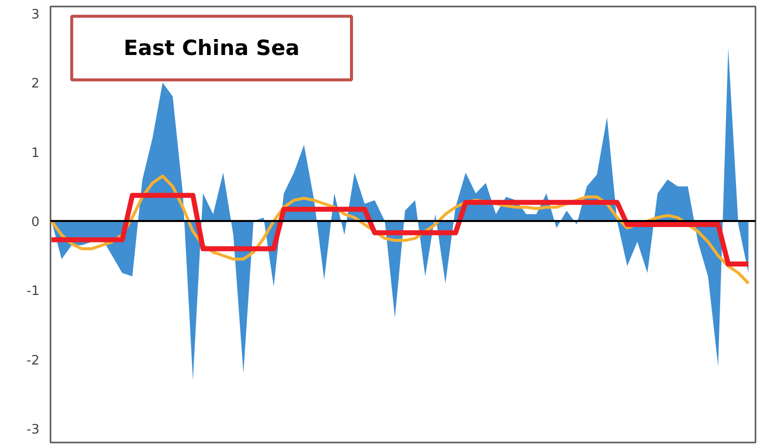 This screenshot has height=448, width=759. Describe the element at coordinates (33, 292) in the screenshot. I see `y-tick-label: -1` at that location.